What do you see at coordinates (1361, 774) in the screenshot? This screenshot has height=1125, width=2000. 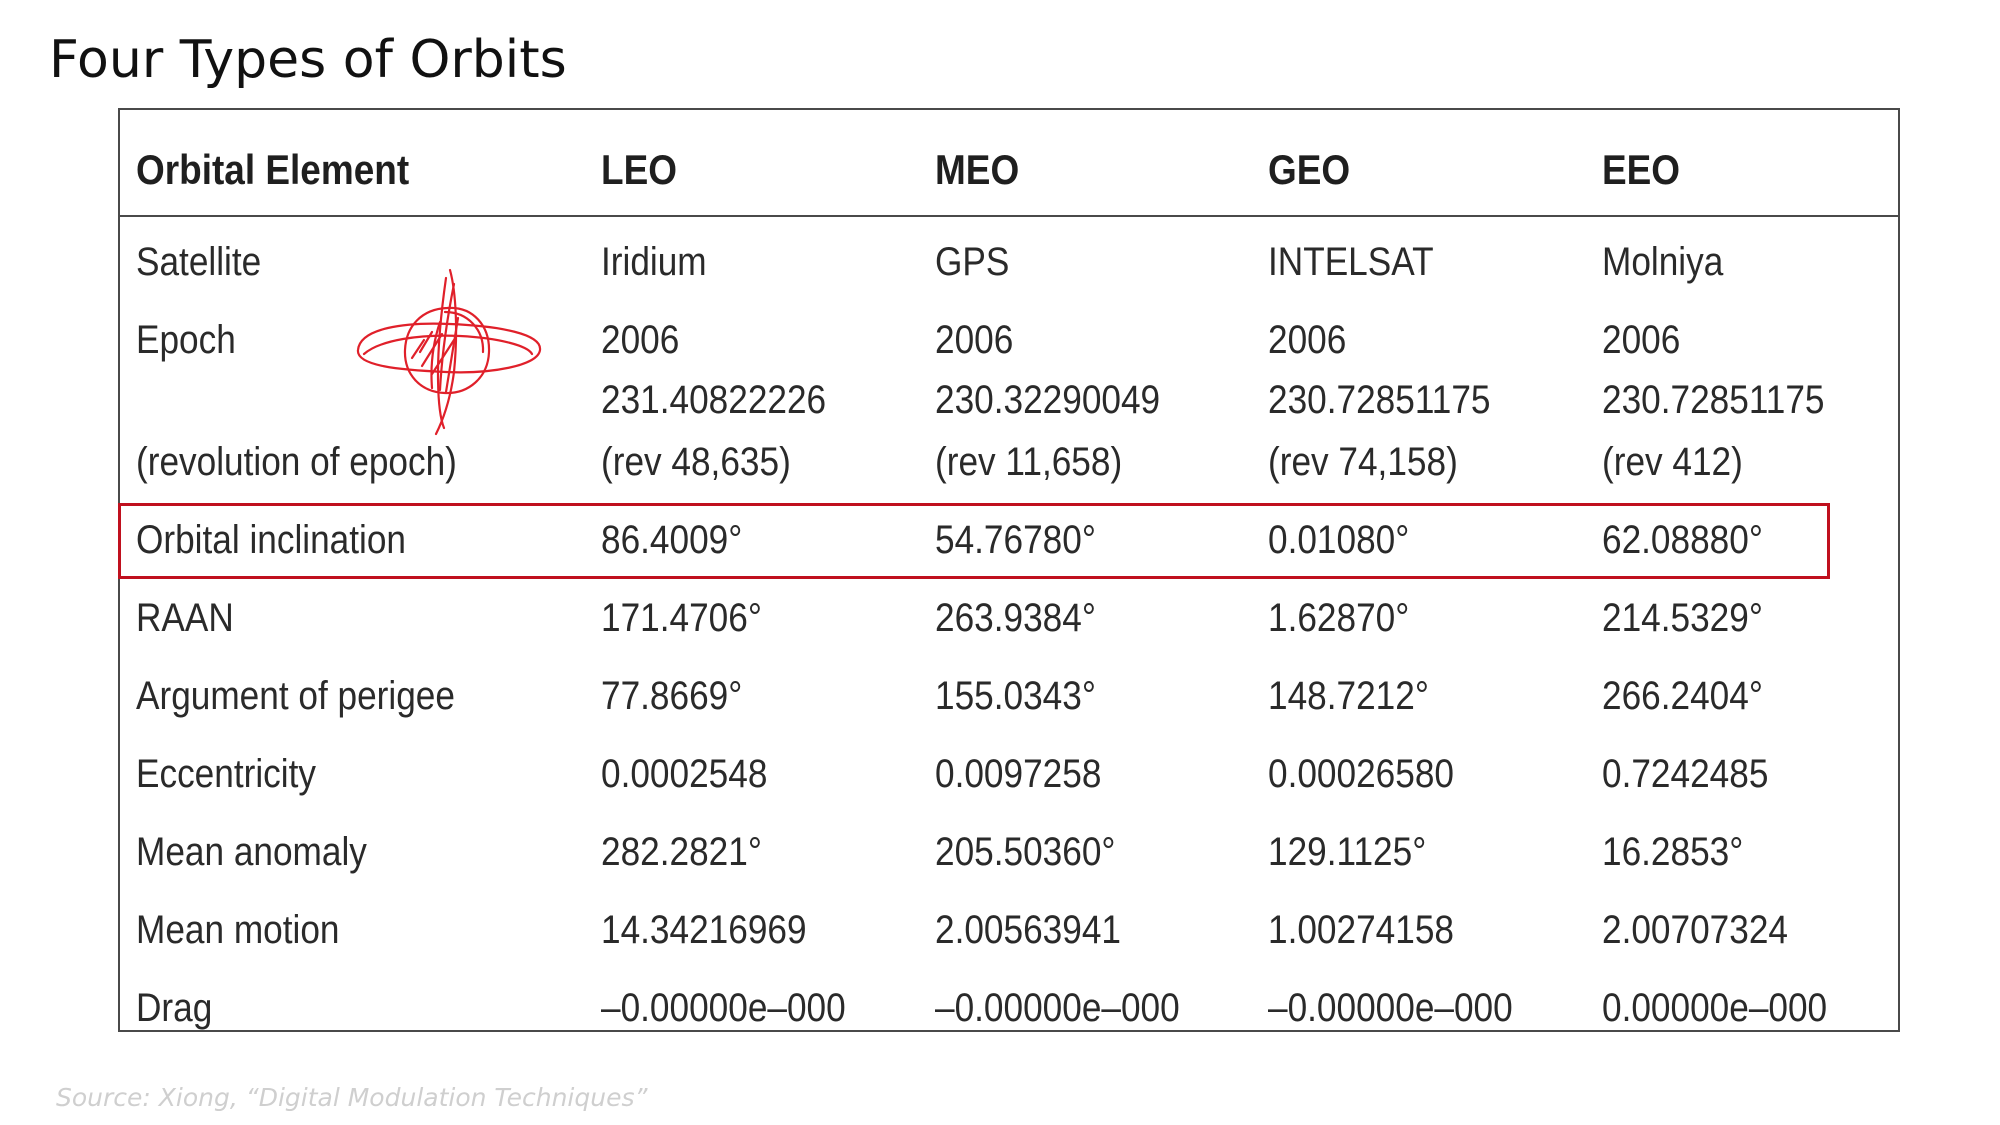 I see `table-cell-geo: 0.00026580` at bounding box center [1361, 774].